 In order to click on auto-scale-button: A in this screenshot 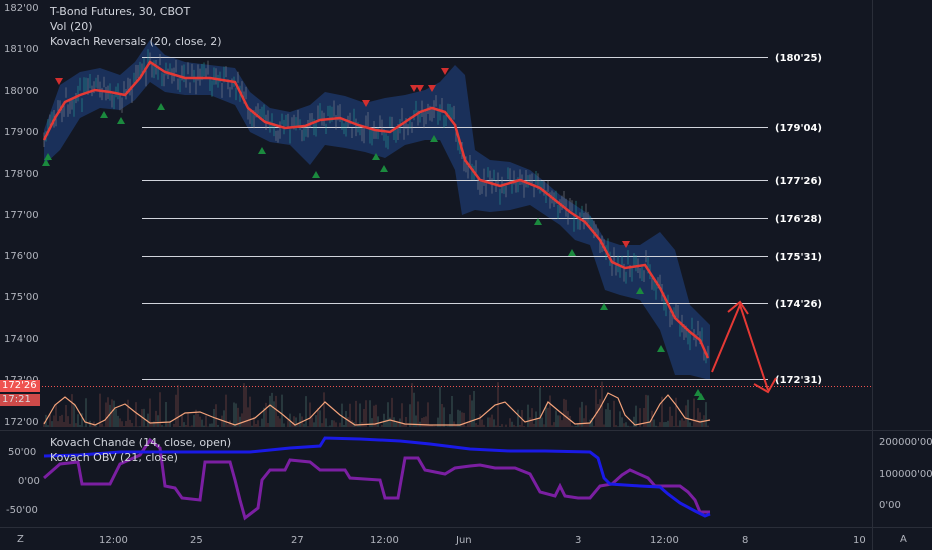, I will do `click(903, 539)`.